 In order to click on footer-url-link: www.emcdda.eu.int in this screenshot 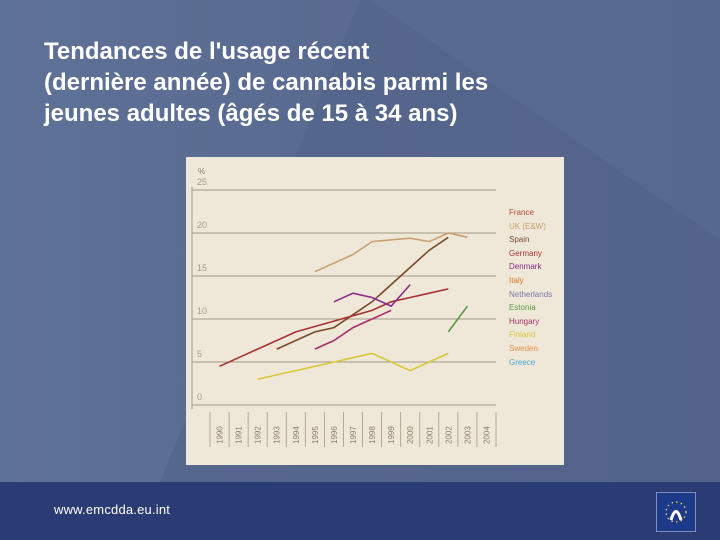, I will do `click(112, 509)`.